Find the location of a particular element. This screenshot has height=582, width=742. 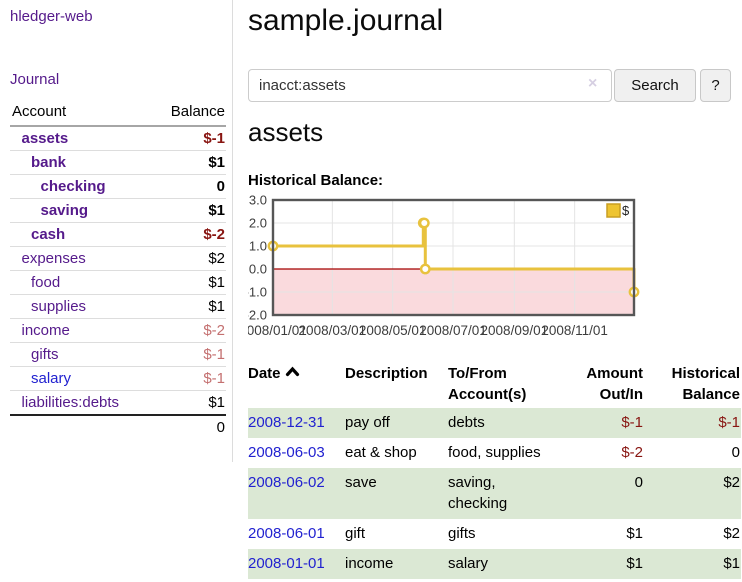

register-row: 2008-01-01 income salary $1 $1 is located at coordinates (494, 563).